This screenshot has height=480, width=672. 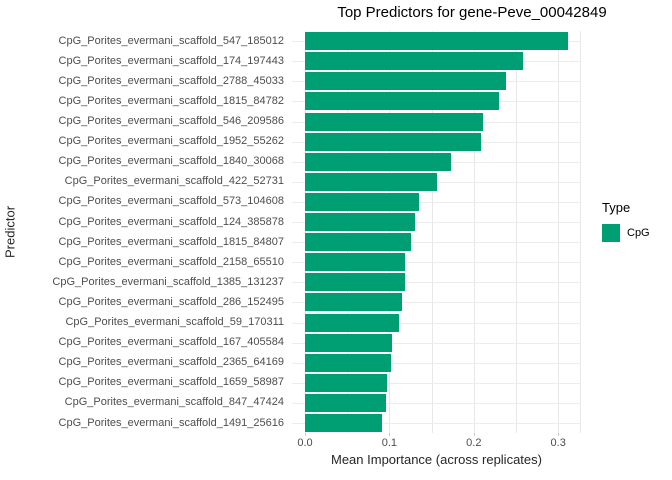 What do you see at coordinates (171, 301) in the screenshot?
I see `y-axis-tick-label: CpG_Porites_evermani_scaffold_286_152495` at bounding box center [171, 301].